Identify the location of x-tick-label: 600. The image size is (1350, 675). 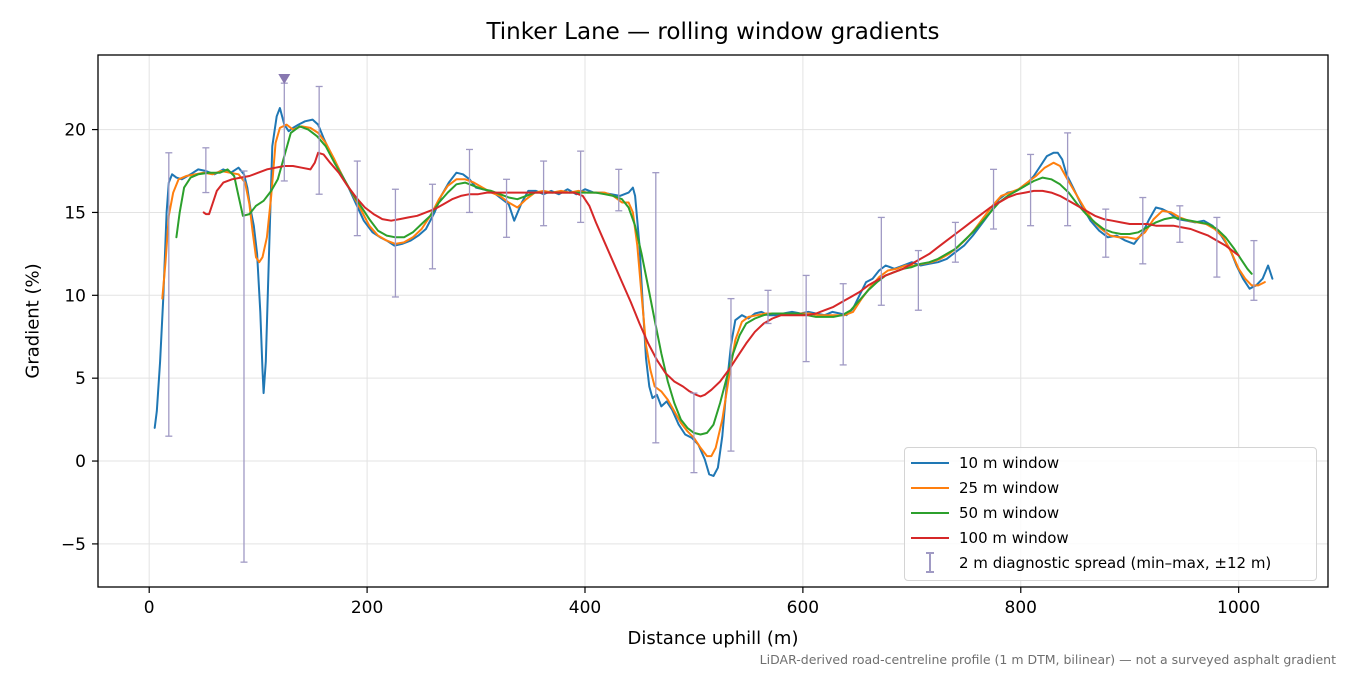
(803, 608).